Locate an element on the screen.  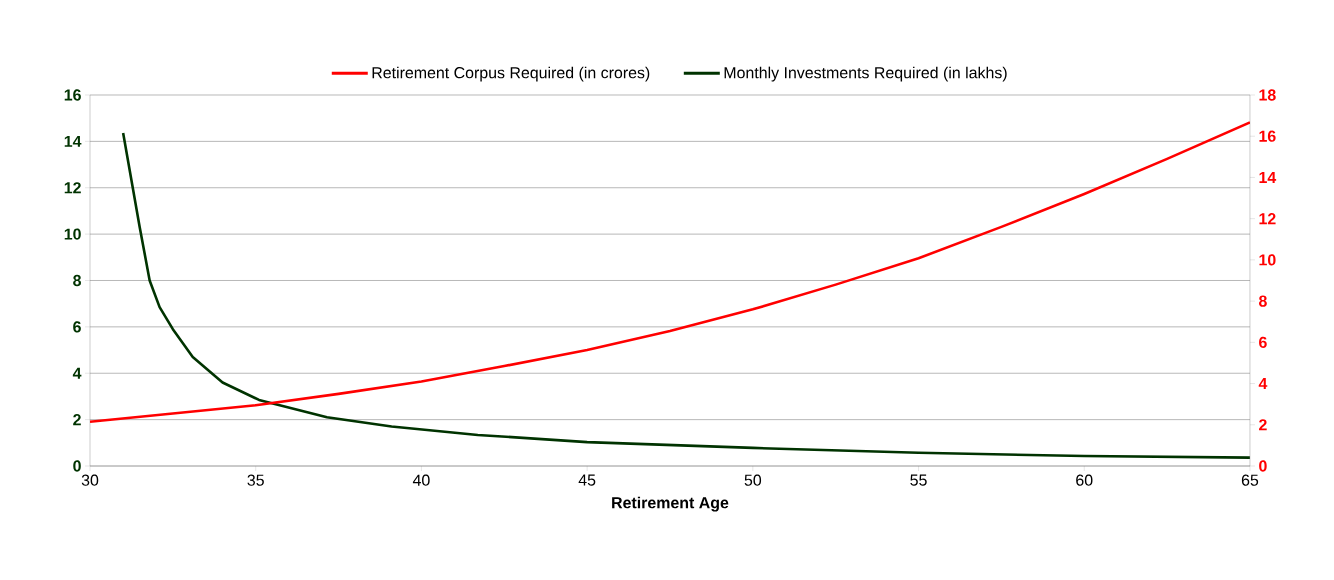
y-tick-label: 14 is located at coordinates (73, 141).